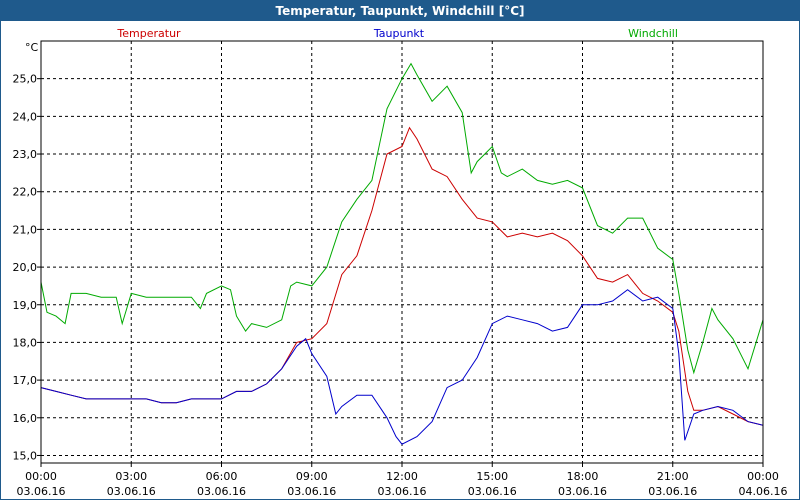  What do you see at coordinates (583, 476) in the screenshot?
I see `x-tick-time-label: 18:00` at bounding box center [583, 476].